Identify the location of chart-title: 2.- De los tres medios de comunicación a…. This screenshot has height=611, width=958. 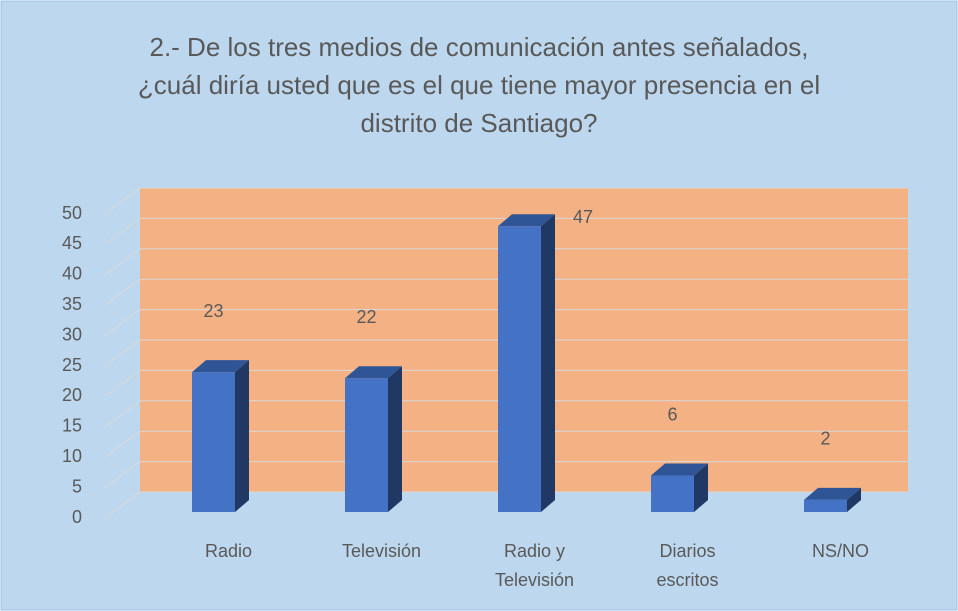
(479, 85).